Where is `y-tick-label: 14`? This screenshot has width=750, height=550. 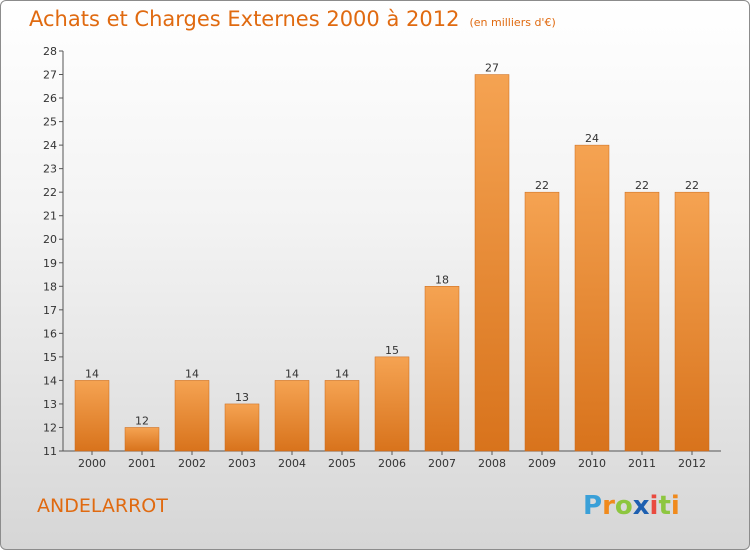 y-tick-label: 14 is located at coordinates (50, 380).